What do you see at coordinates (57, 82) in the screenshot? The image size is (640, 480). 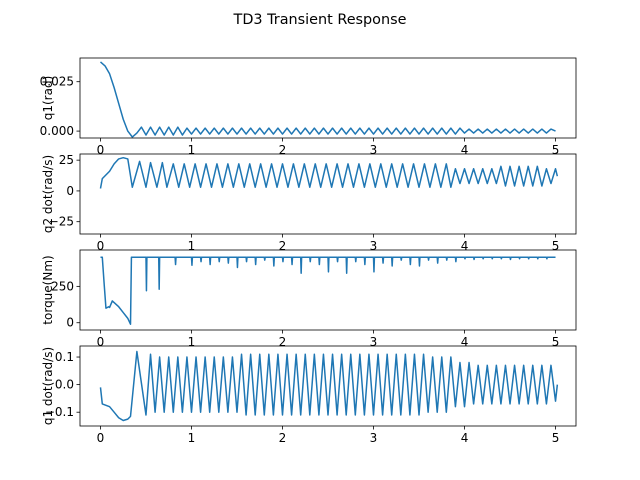 I see `y-tick-label: 0.025` at bounding box center [57, 82].